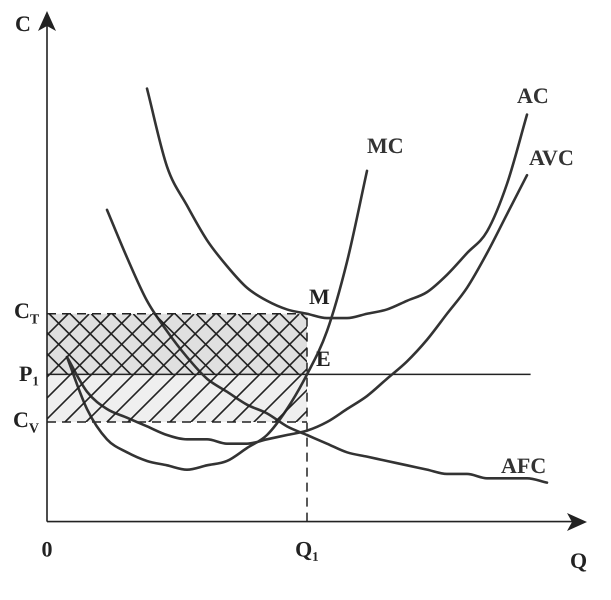  I want to click on ref-line-label: P₁, so click(29, 373).